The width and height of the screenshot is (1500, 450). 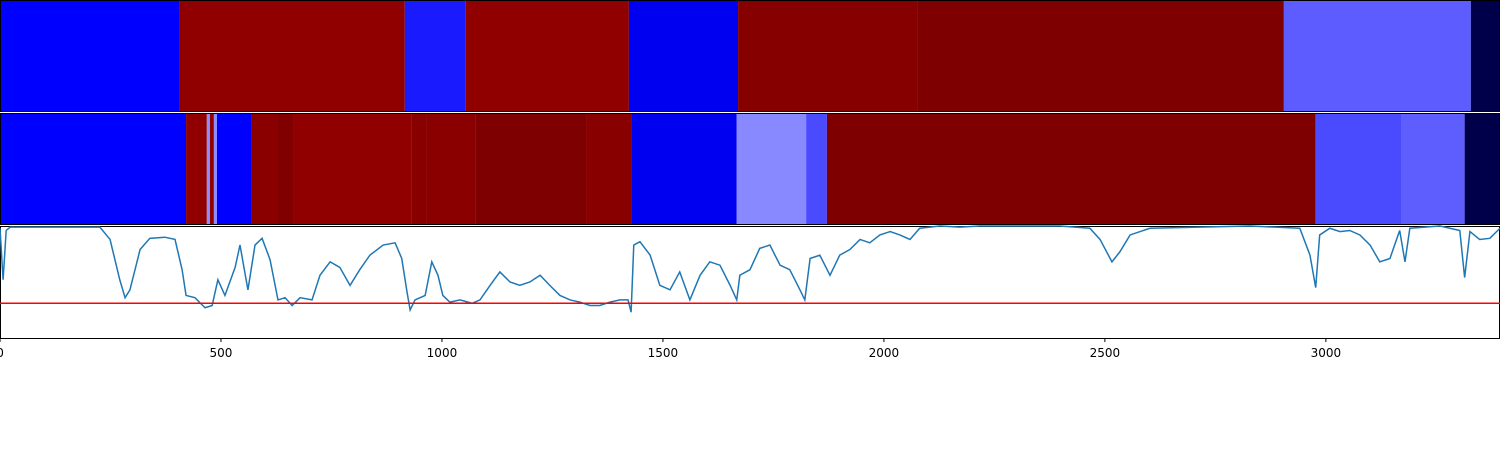 What do you see at coordinates (1326, 353) in the screenshot?
I see `x-tick-label: 3000` at bounding box center [1326, 353].